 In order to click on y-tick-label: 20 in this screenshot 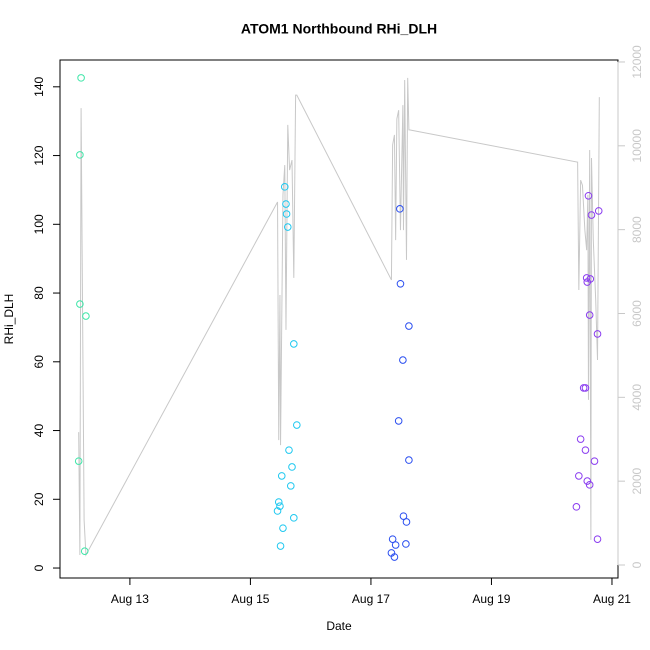, I will do `click(39, 499)`.